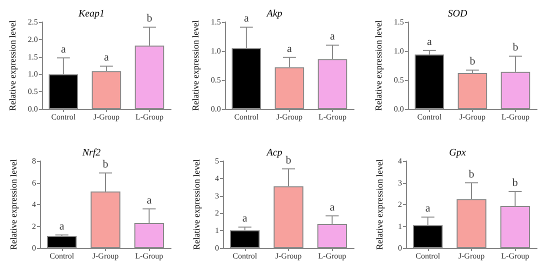  What do you see at coordinates (33, 39) in the screenshot?
I see `y-tick-label: 2.0` at bounding box center [33, 39].